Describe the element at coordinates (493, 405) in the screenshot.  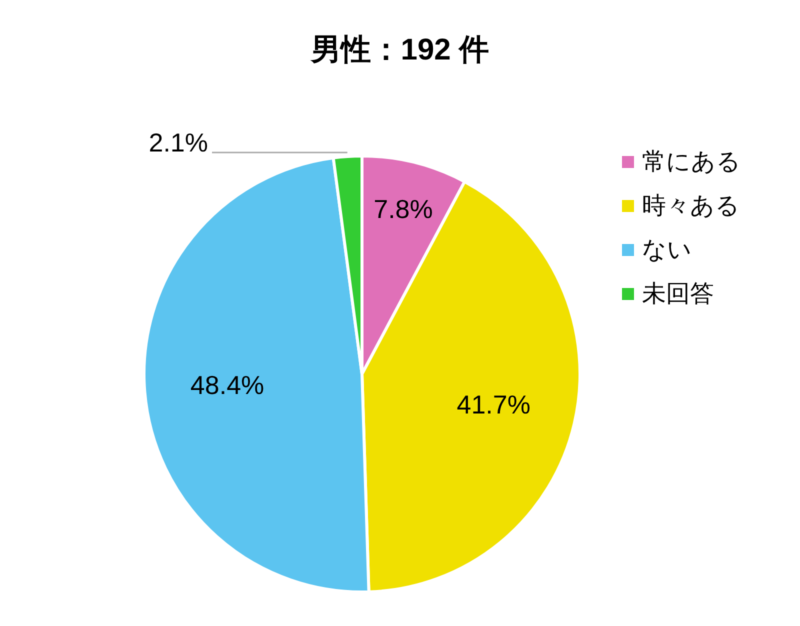
I see `data-label: 41.7%` at that location.